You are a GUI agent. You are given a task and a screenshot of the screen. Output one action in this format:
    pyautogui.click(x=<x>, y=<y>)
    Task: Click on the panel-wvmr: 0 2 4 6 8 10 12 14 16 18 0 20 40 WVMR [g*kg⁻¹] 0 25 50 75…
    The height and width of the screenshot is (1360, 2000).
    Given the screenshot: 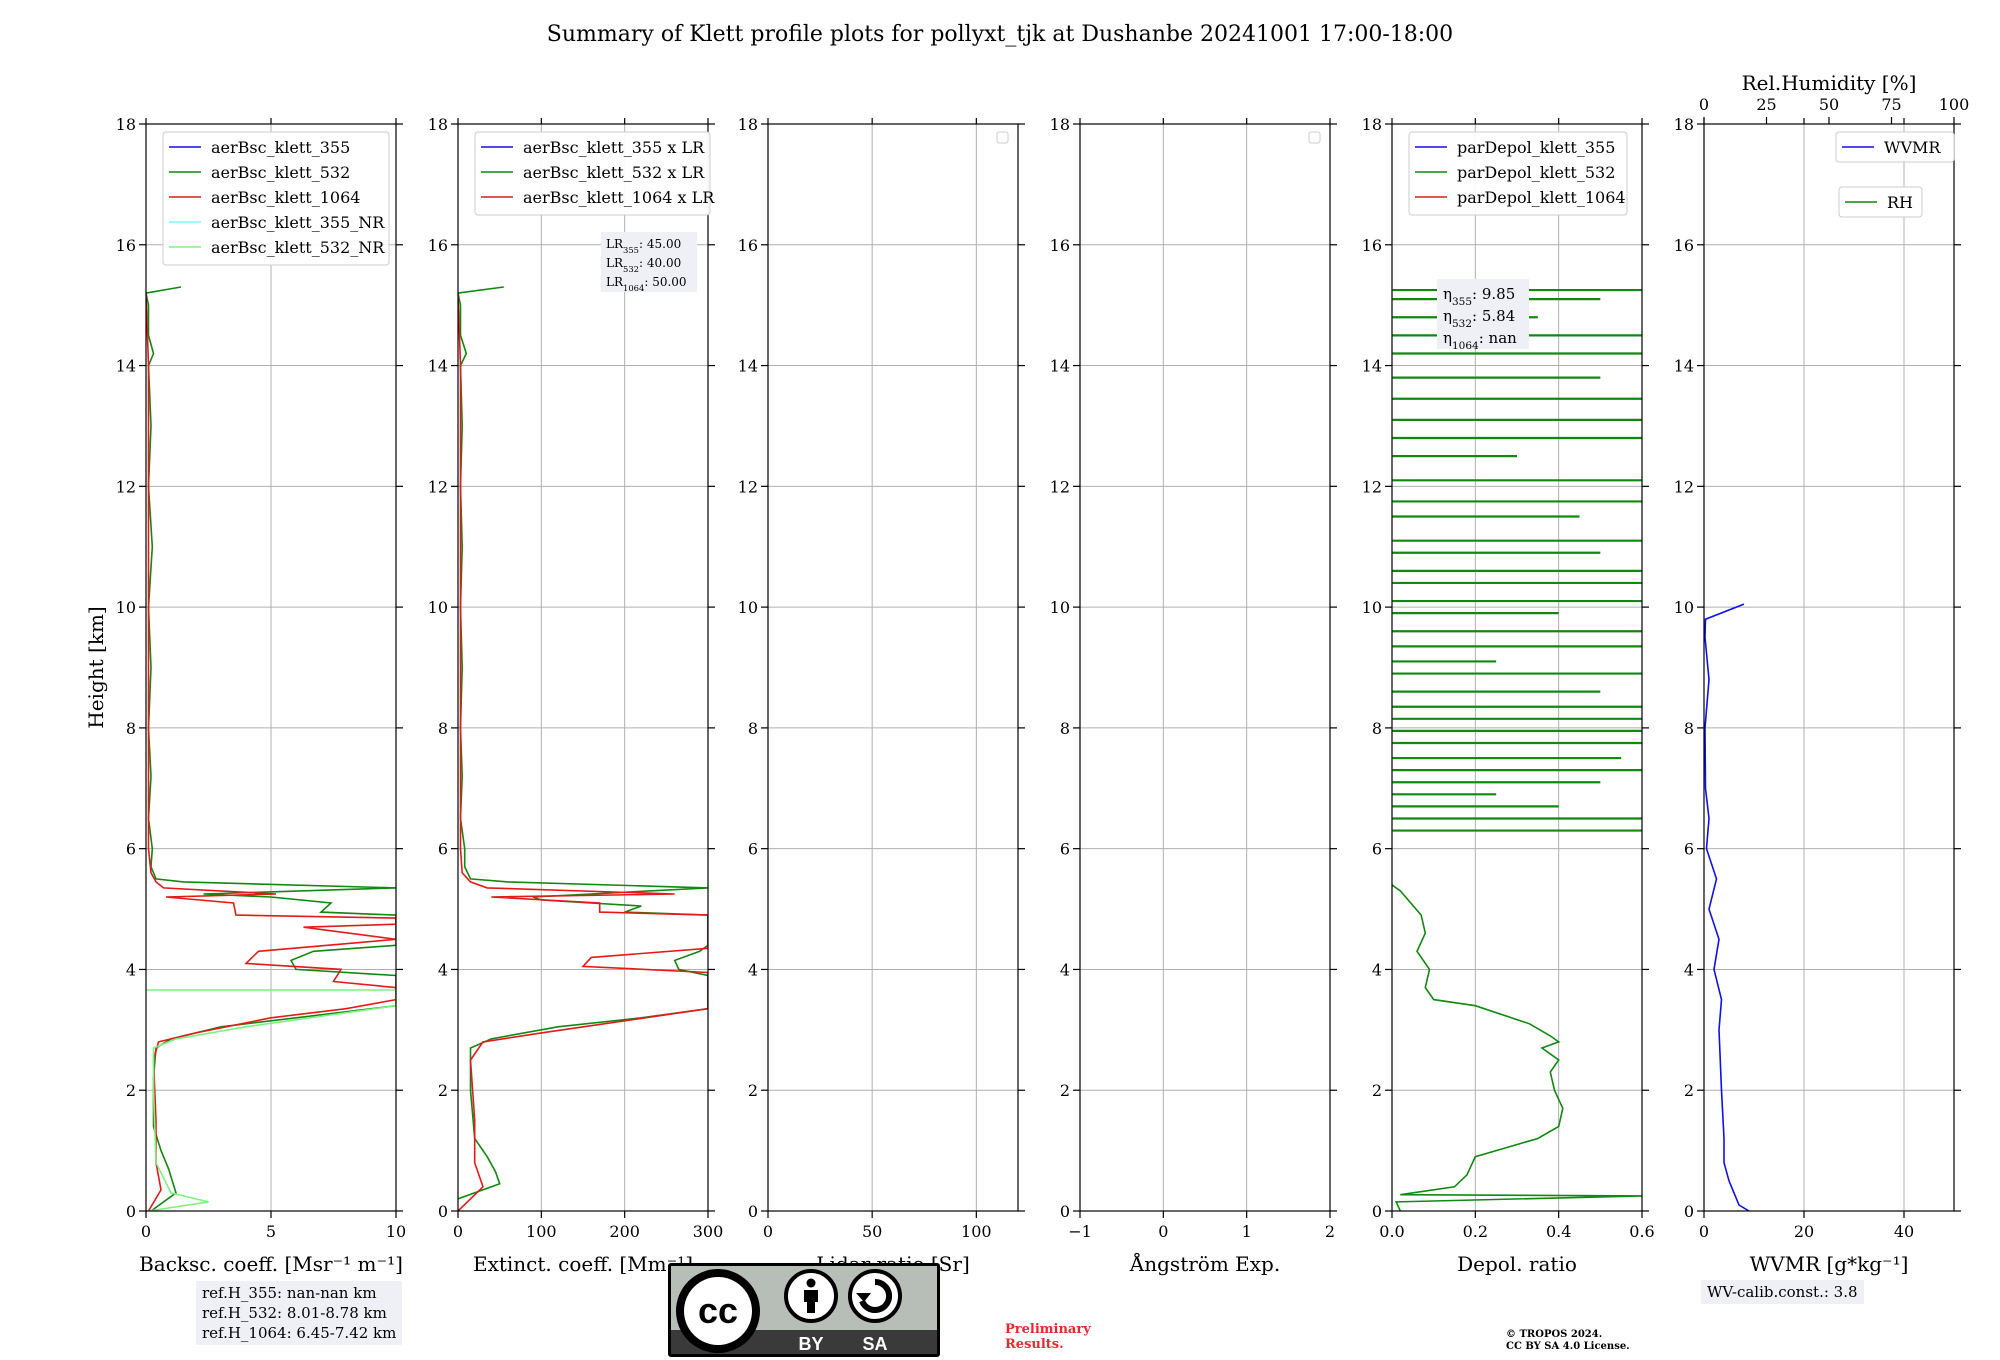 What is the action you would take?
    pyautogui.click(x=1822, y=673)
    